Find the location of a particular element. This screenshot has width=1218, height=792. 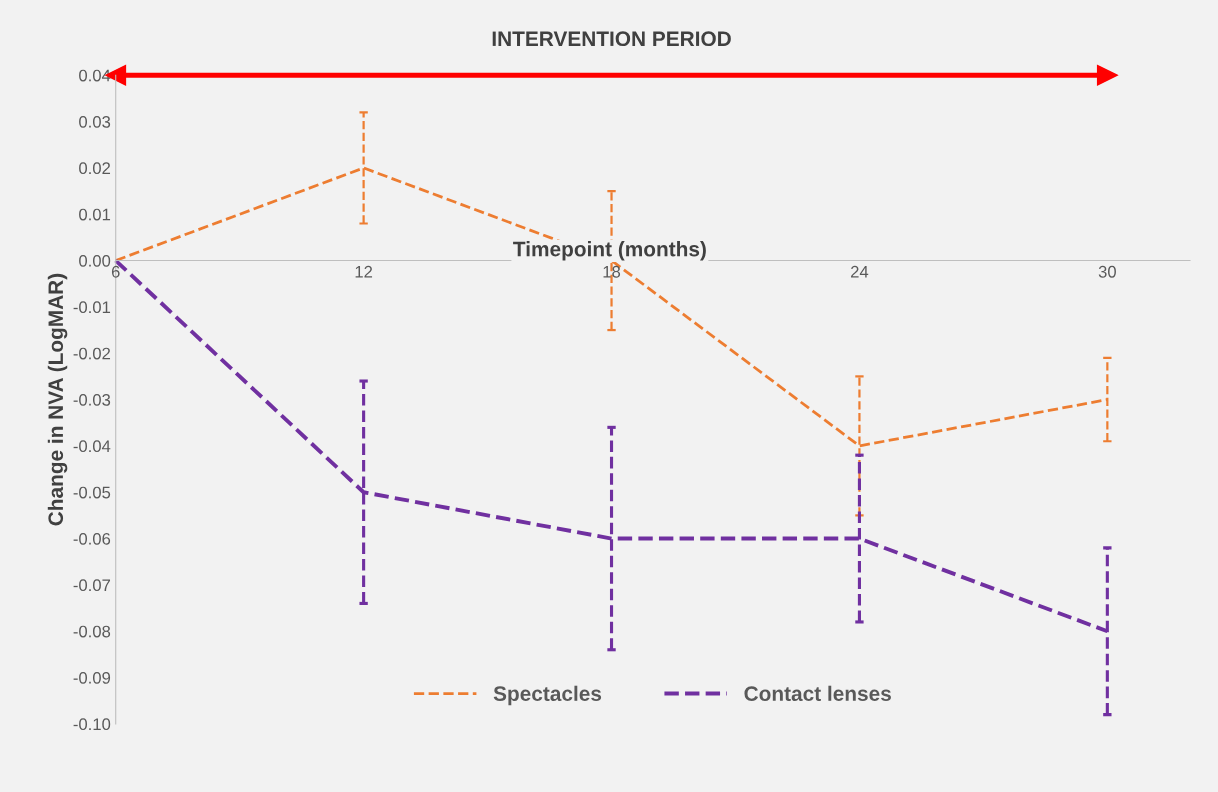

y-tick-label: -0.02 is located at coordinates (92, 353).